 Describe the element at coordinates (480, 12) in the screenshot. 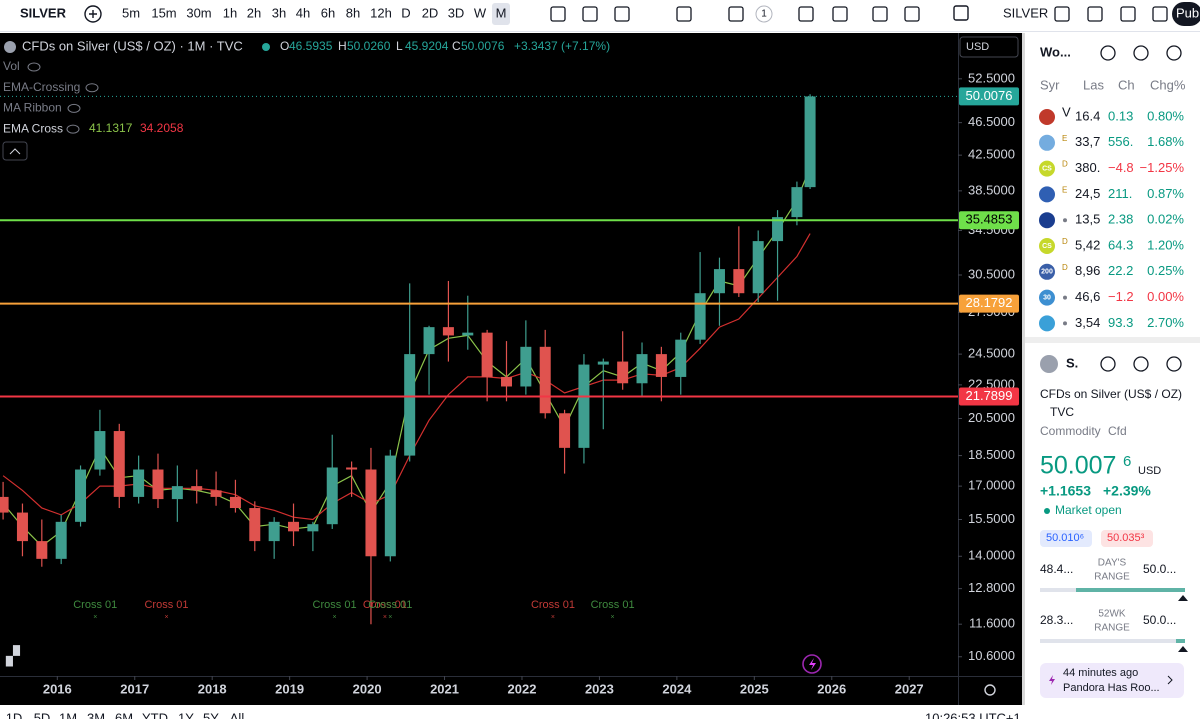

I see `interval: W` at that location.